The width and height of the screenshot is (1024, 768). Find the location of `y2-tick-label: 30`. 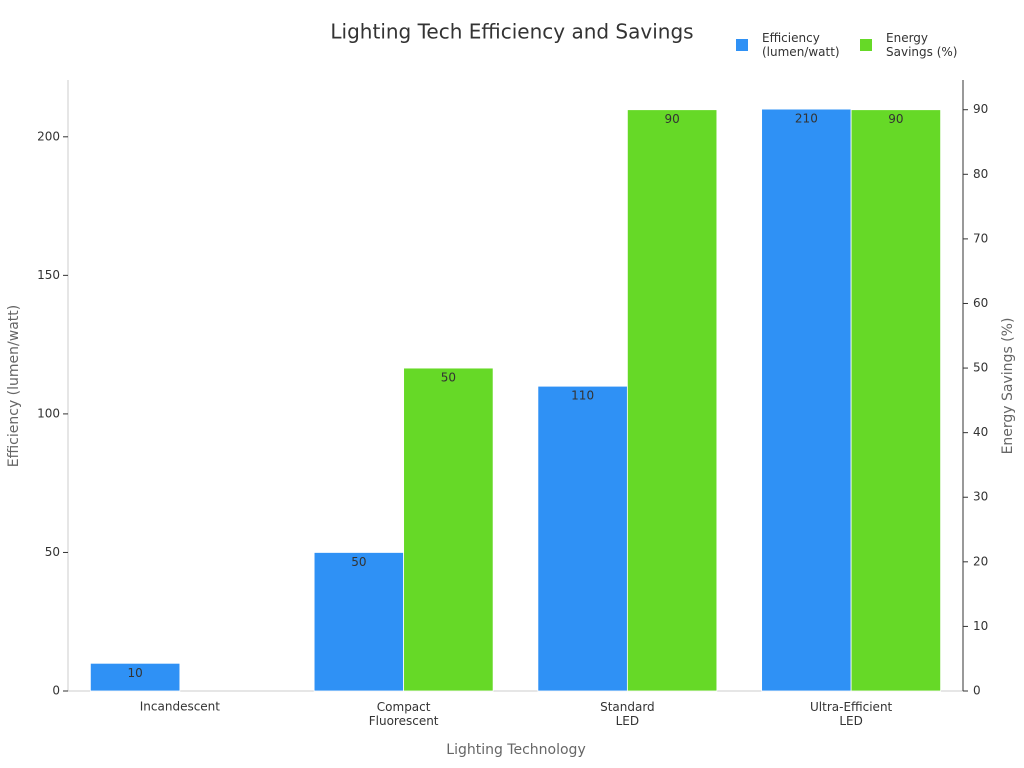

y2-tick-label: 30 is located at coordinates (980, 497).